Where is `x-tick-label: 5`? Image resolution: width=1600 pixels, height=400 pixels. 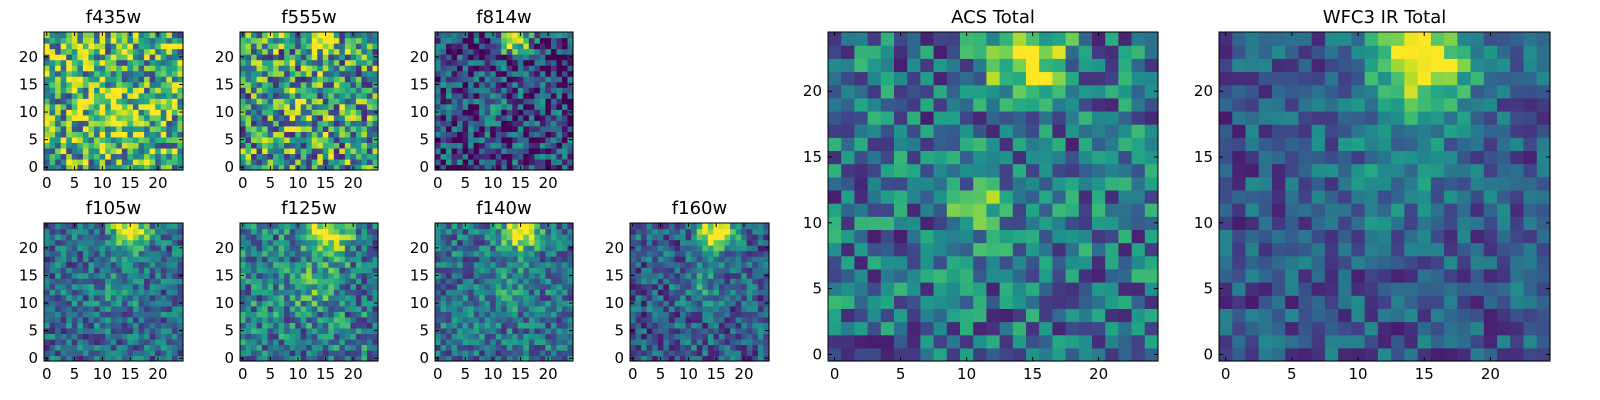 x-tick-label: 5 is located at coordinates (466, 374).